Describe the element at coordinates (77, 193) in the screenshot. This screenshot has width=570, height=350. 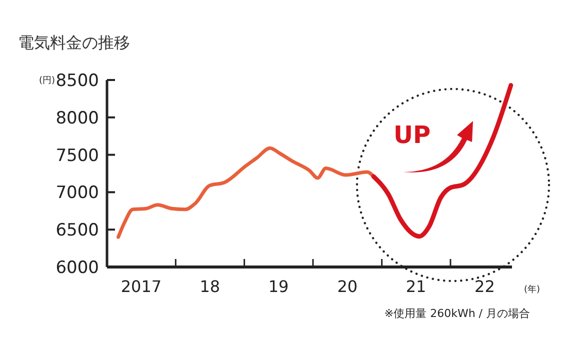
I see `y-tick-label: 7000` at that location.